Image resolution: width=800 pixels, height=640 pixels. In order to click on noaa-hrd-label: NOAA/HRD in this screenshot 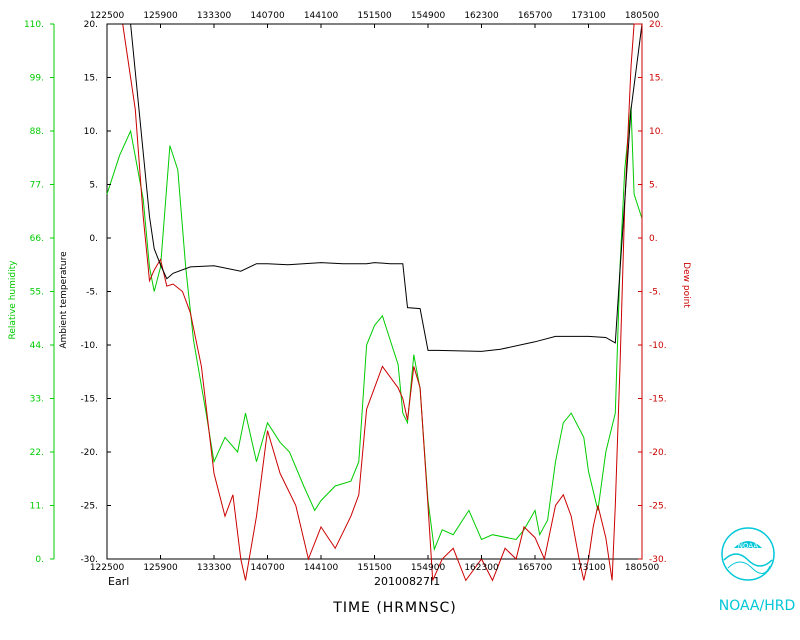, I will do `click(757, 606)`.